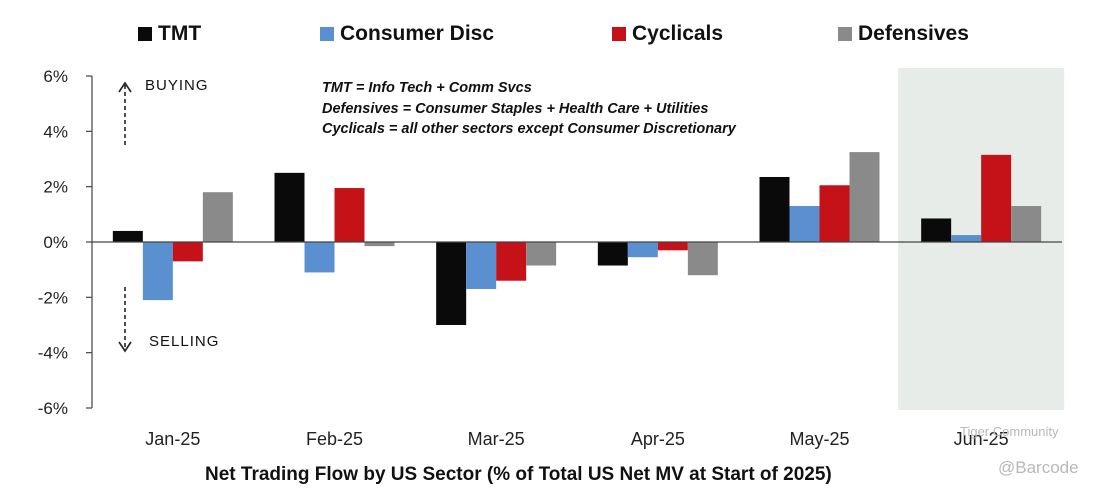  I want to click on buying-arrow, so click(125, 113).